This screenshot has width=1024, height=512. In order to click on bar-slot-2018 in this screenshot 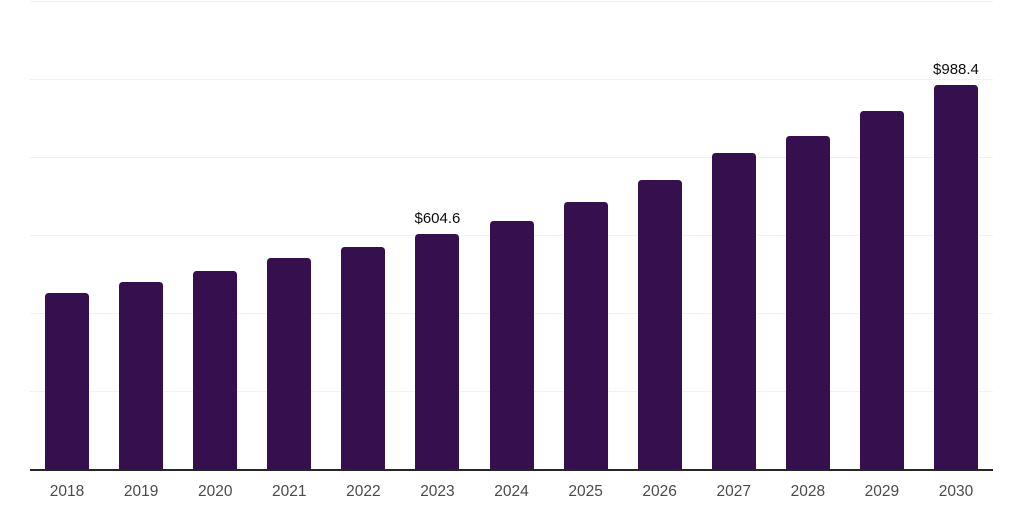, I will do `click(67, 235)`.